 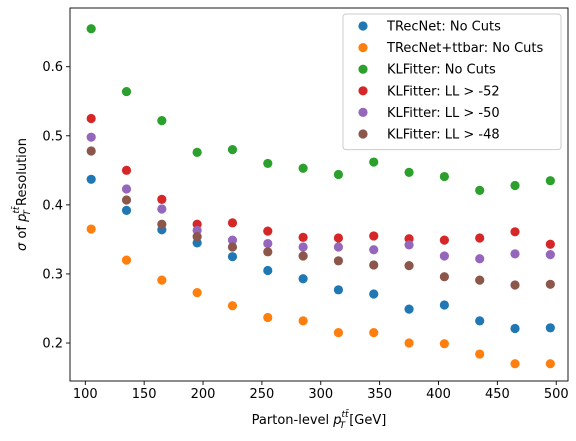 What do you see at coordinates (556, 394) in the screenshot?
I see `x-tick-label: 500` at bounding box center [556, 394].